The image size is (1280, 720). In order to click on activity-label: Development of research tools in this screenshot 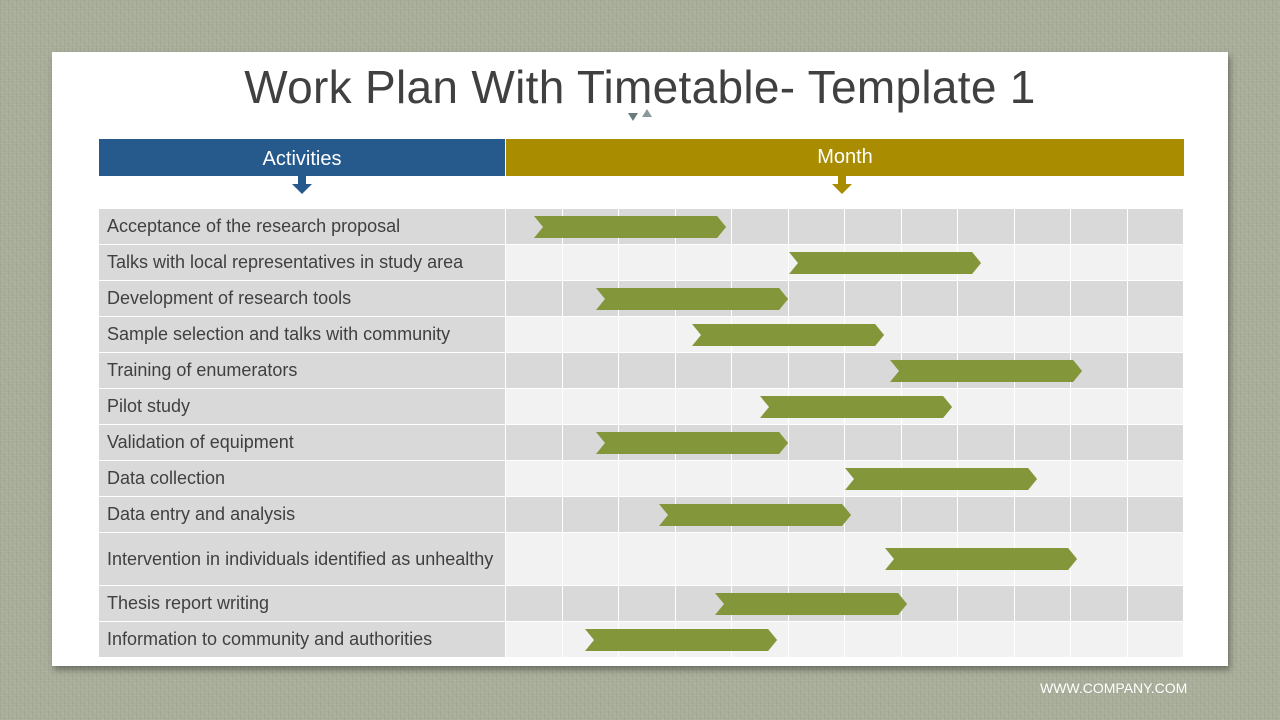, I will do `click(302, 298)`.